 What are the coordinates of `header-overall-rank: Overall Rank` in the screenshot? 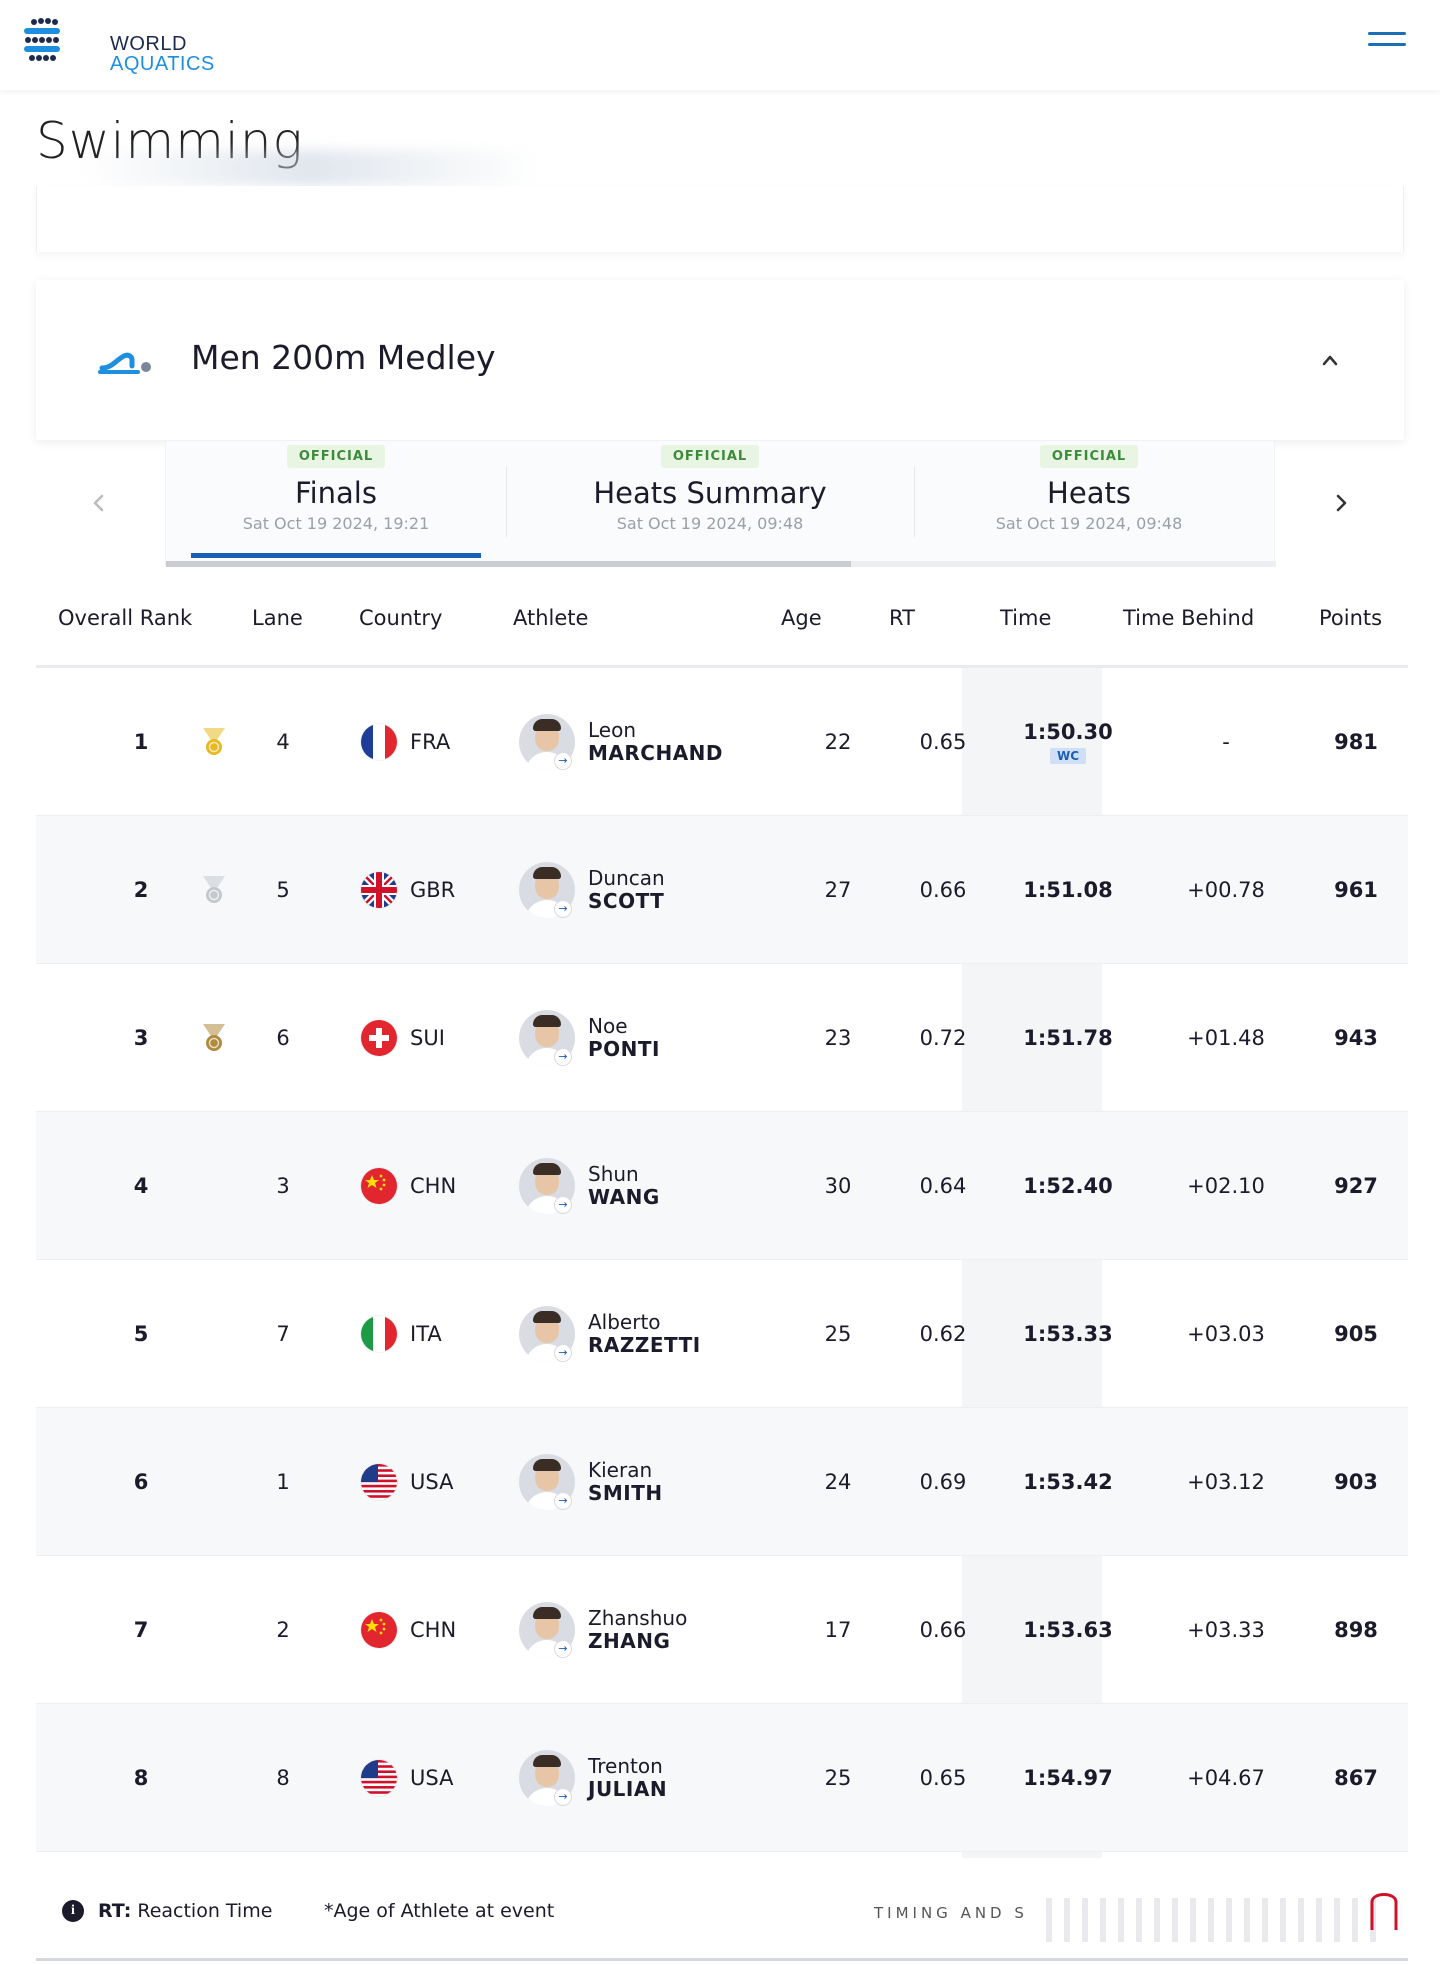 It's located at (125, 618).